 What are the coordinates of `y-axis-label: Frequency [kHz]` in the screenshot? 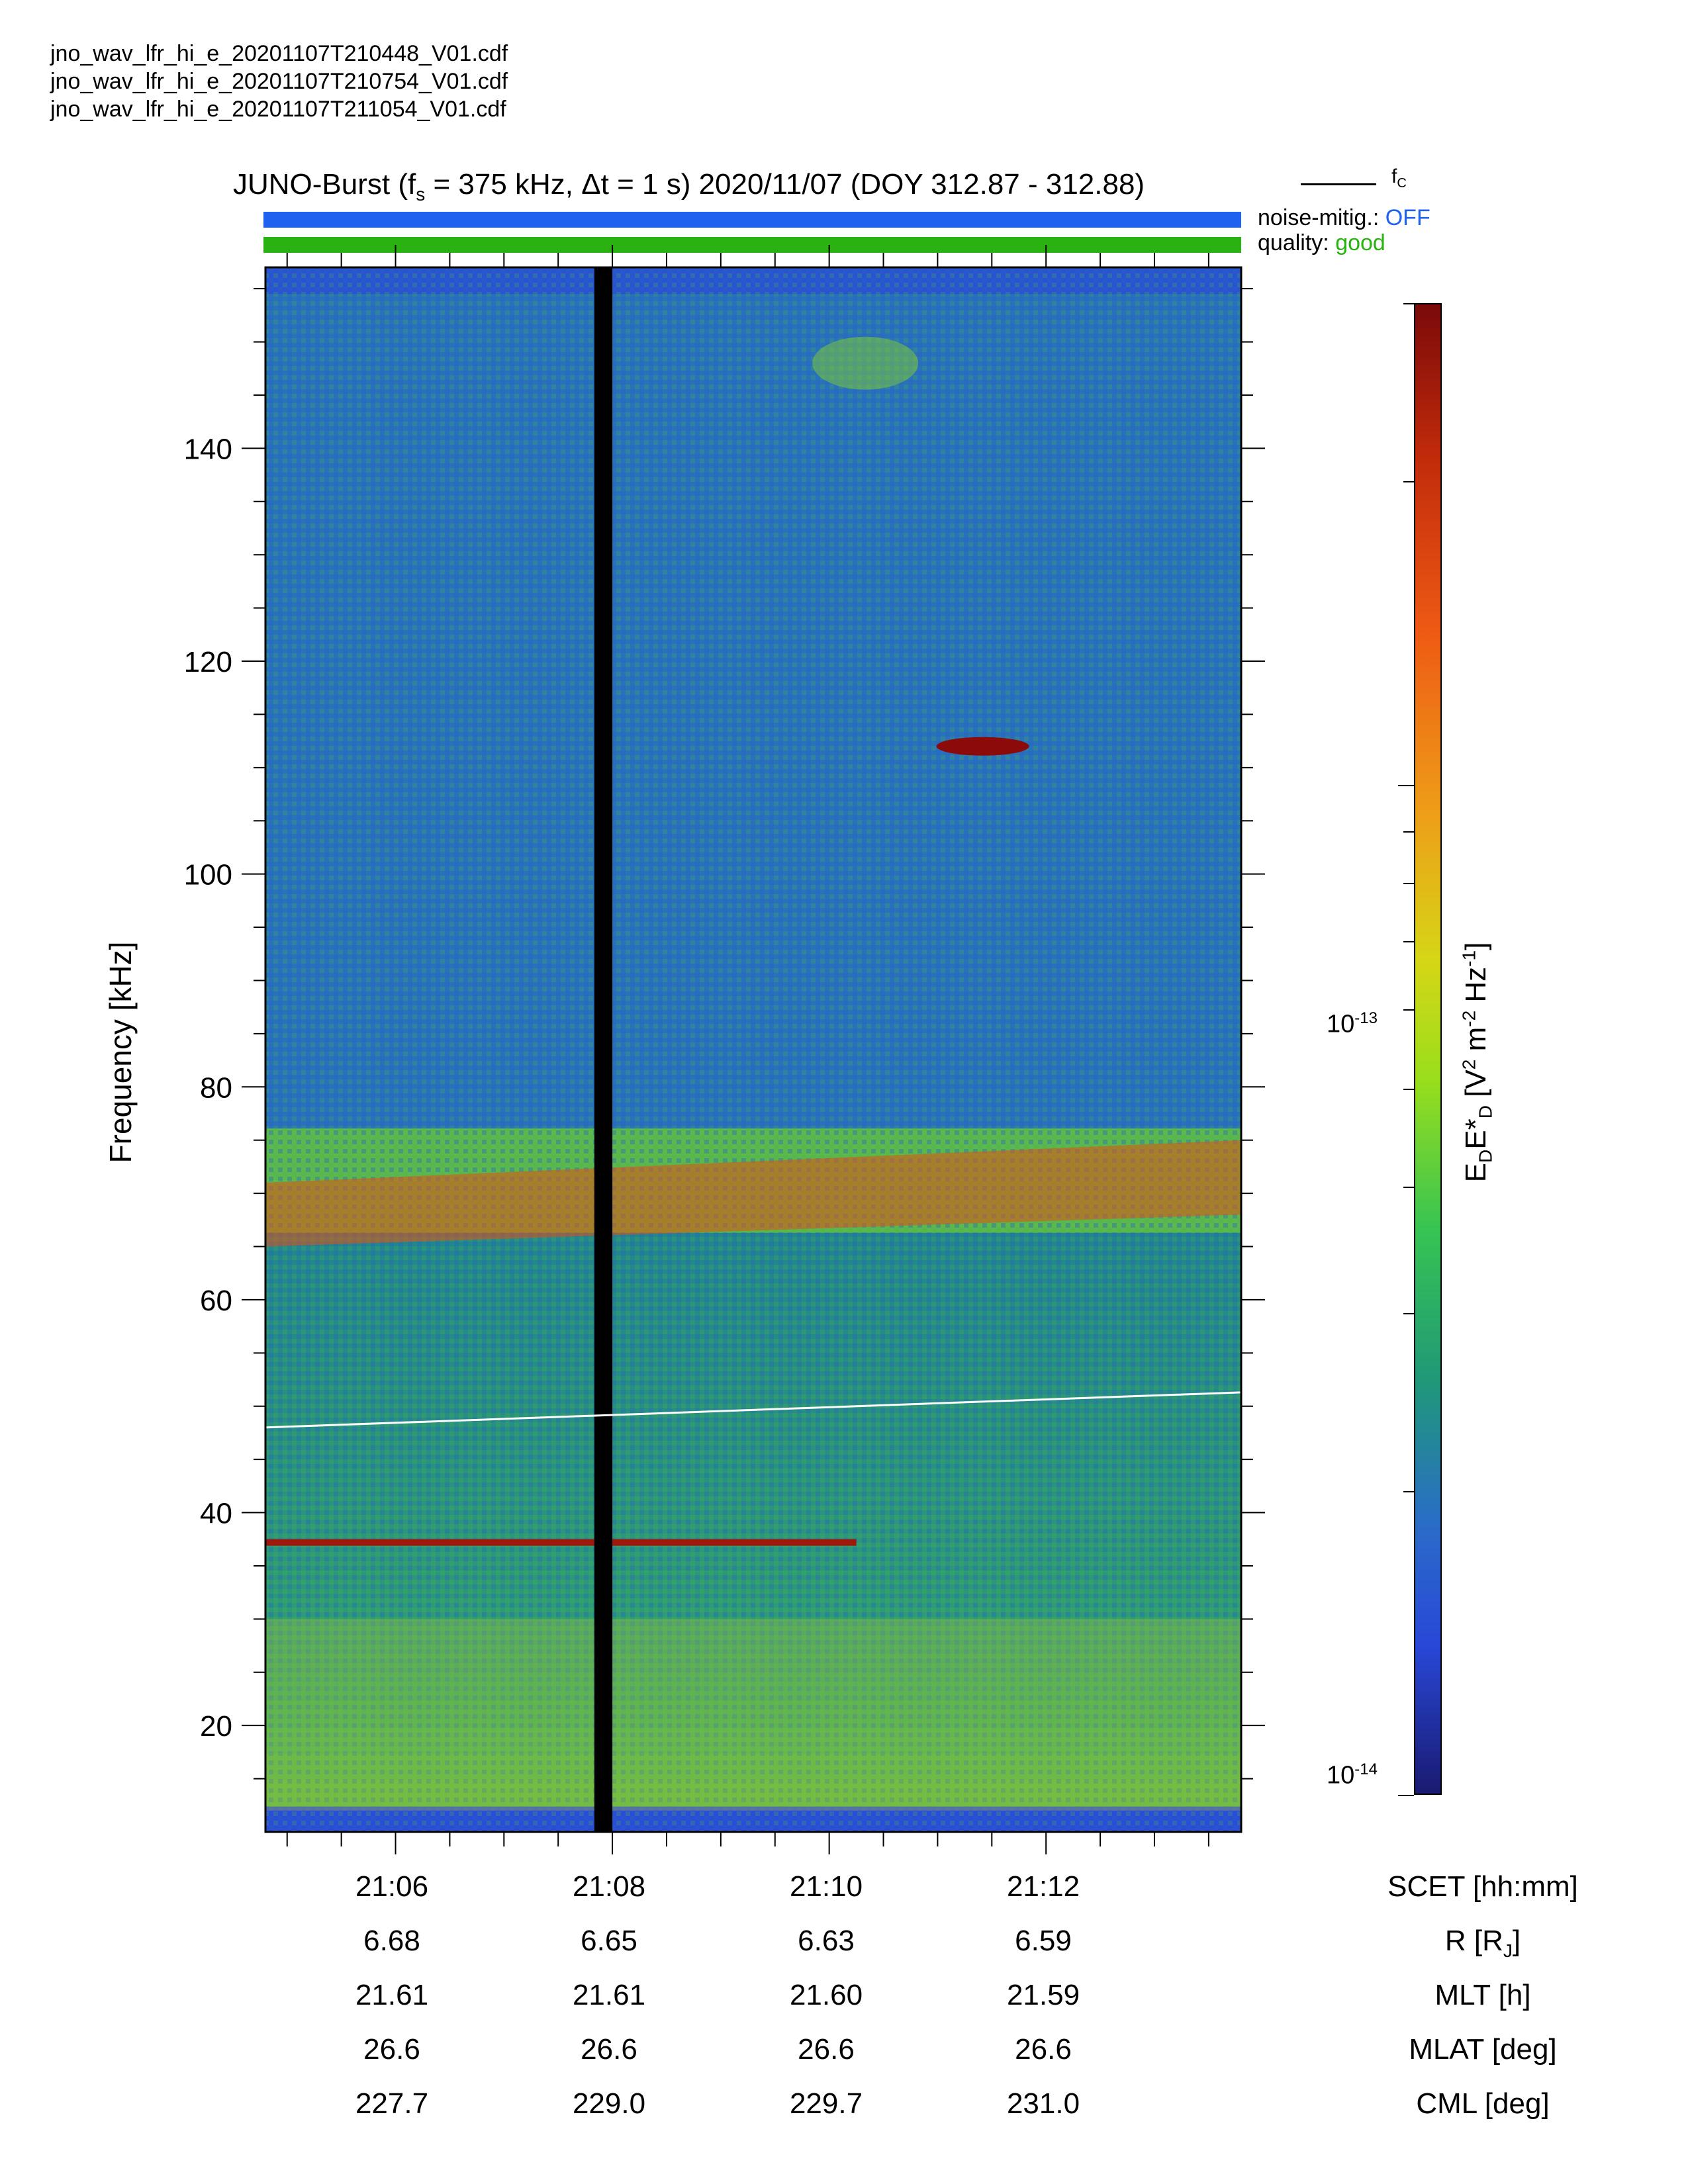 It's located at (120, 1052).